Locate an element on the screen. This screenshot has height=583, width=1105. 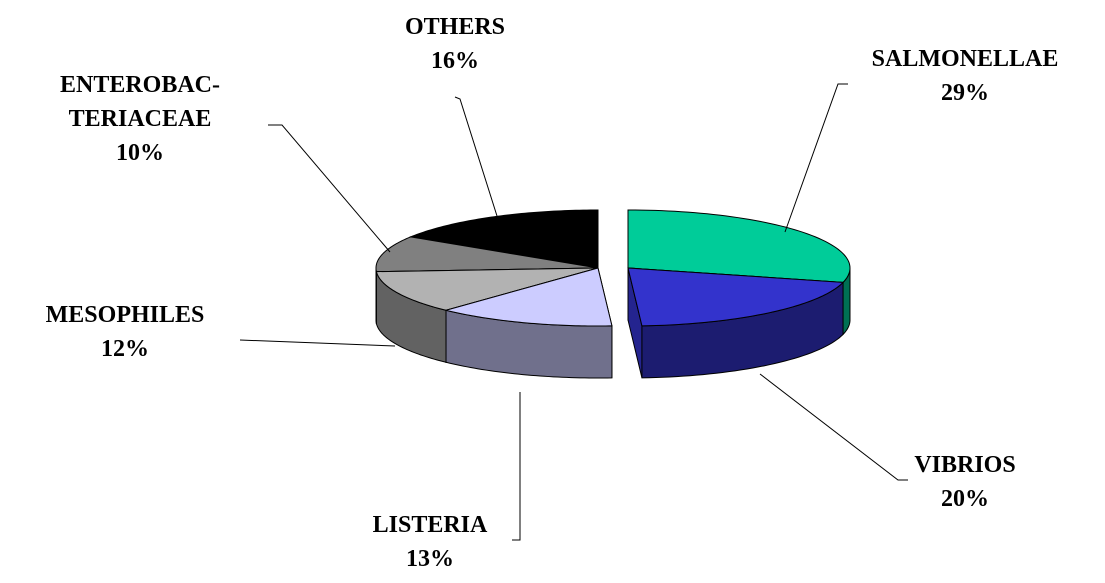
value-label: 10% is located at coordinates (140, 153).